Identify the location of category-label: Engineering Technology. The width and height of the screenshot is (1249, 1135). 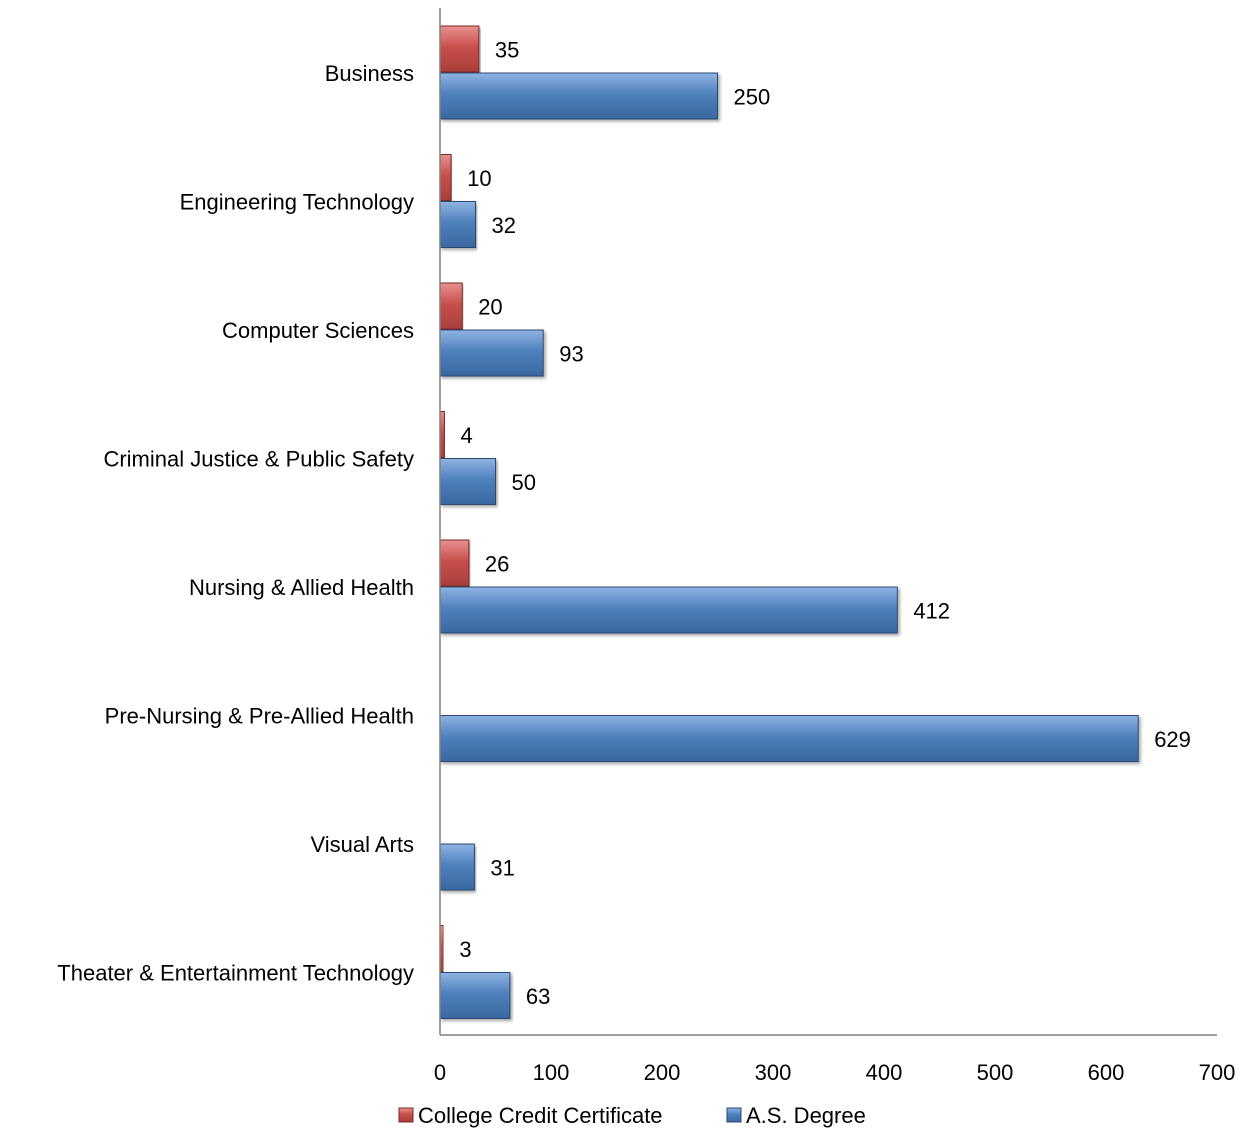
(297, 202).